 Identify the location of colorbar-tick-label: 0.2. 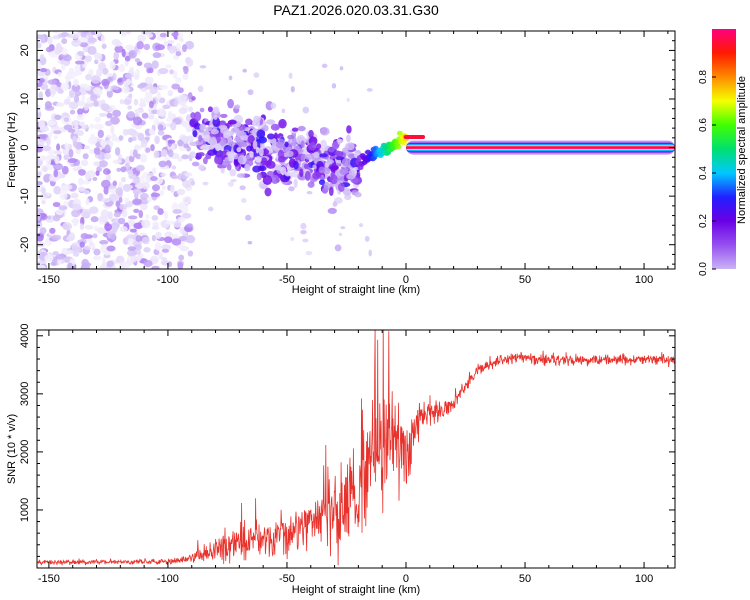
(703, 221).